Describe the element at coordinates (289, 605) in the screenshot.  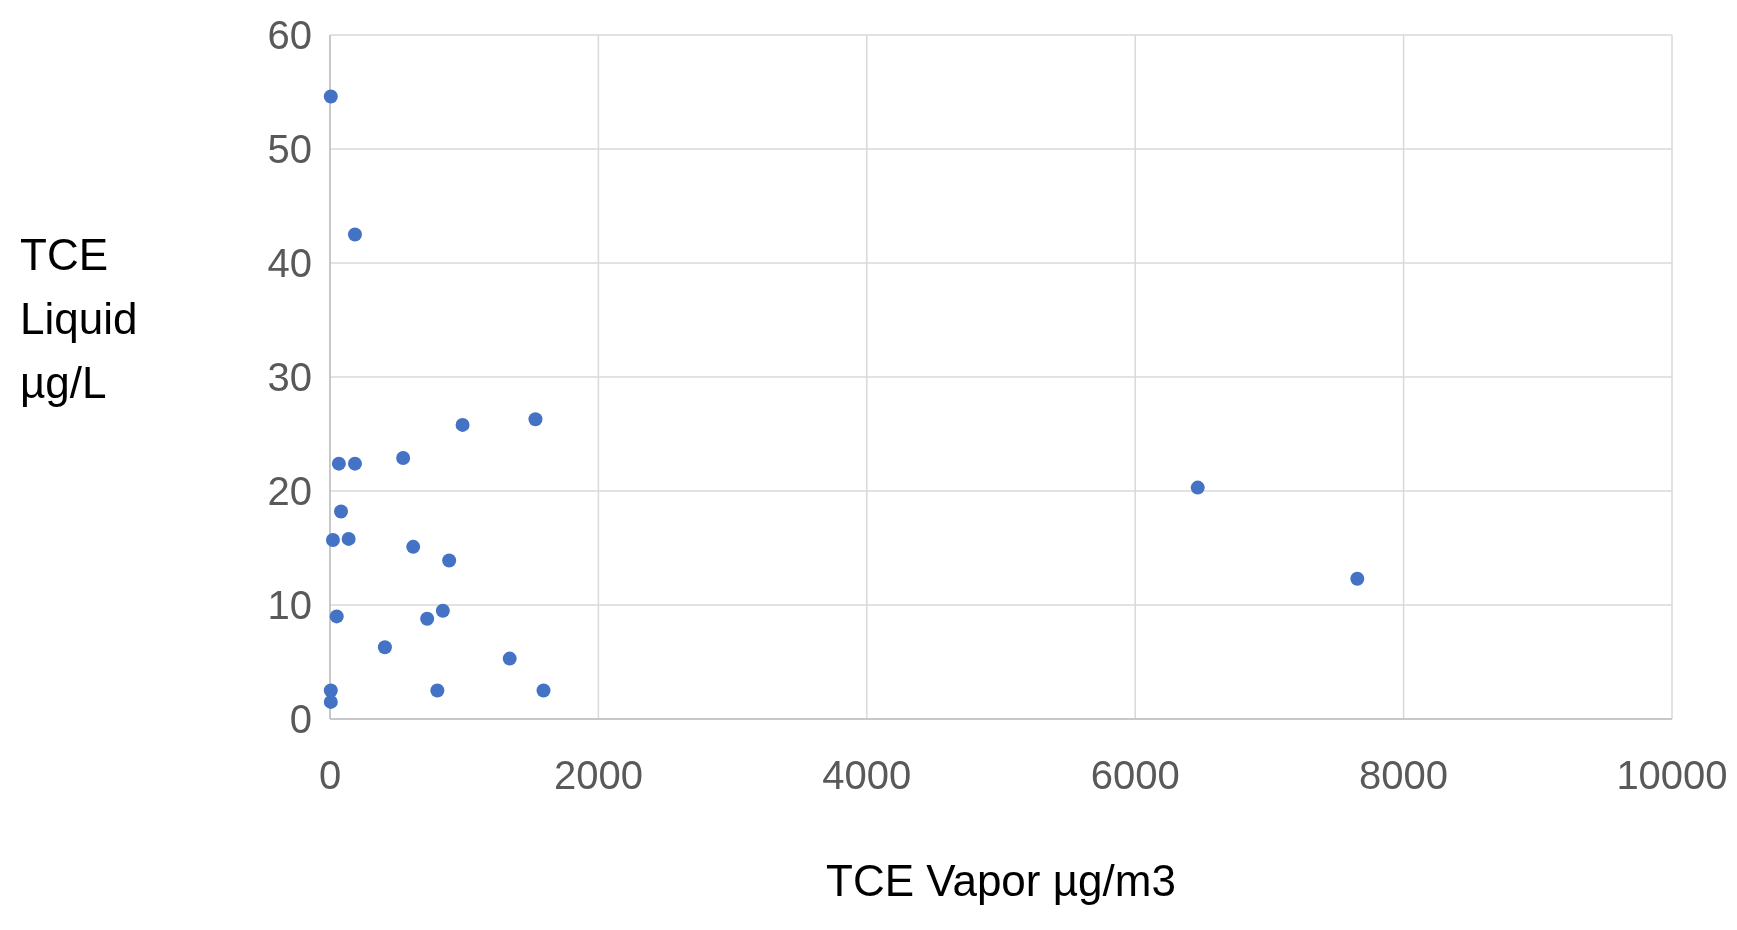
I see `y-tick-label: 10` at that location.